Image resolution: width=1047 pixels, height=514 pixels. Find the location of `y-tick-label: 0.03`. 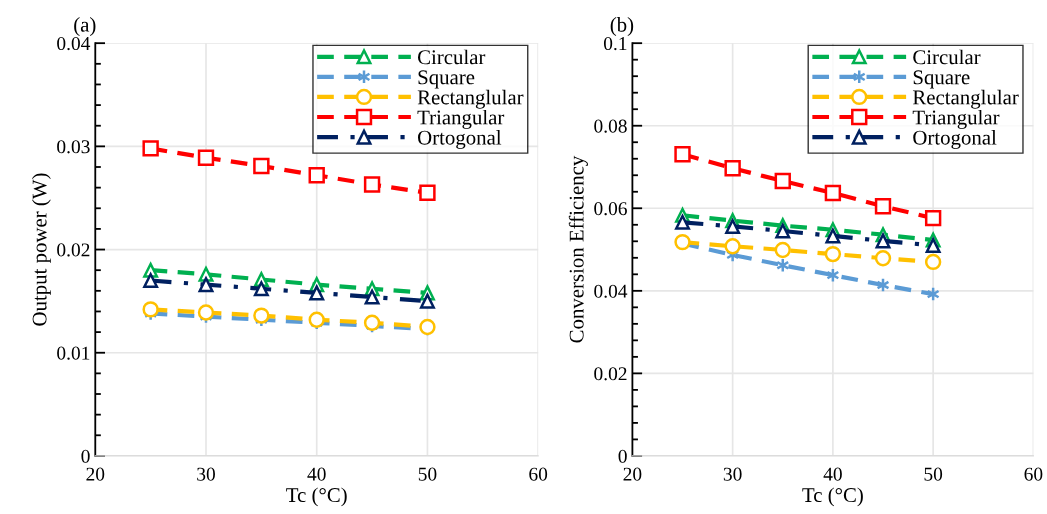

y-tick-label: 0.03 is located at coordinates (73, 147).